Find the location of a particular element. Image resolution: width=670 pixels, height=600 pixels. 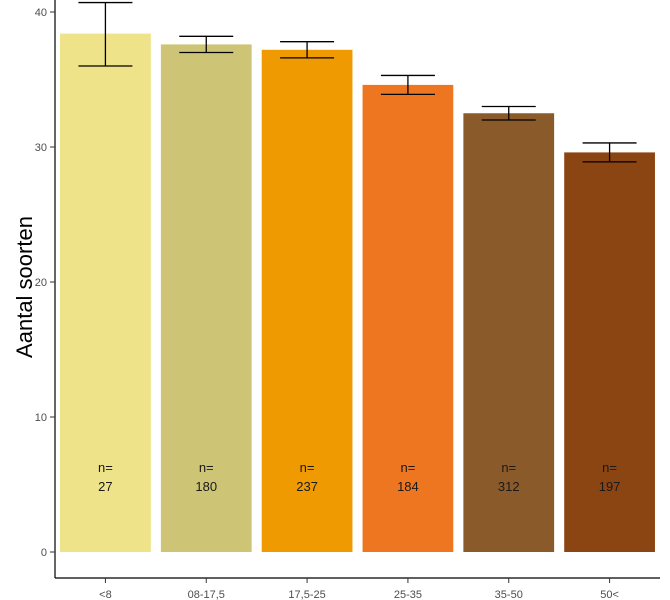

x-axis: <8 08-17,5 17,5-25 25-35 35-50 50< is located at coordinates (357, 588).